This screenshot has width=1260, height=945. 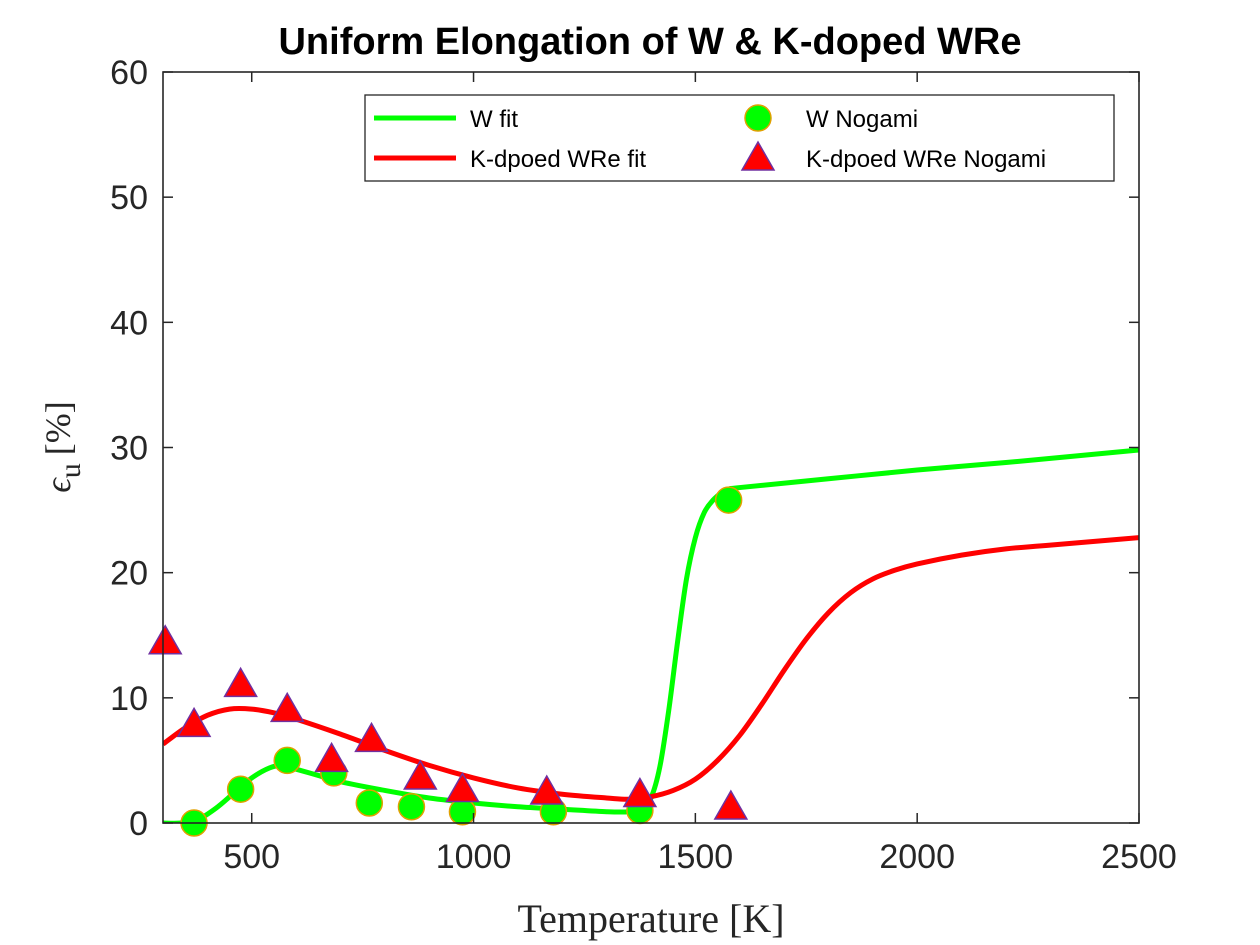 What do you see at coordinates (696, 857) in the screenshot?
I see `x-tick-label: 1500` at bounding box center [696, 857].